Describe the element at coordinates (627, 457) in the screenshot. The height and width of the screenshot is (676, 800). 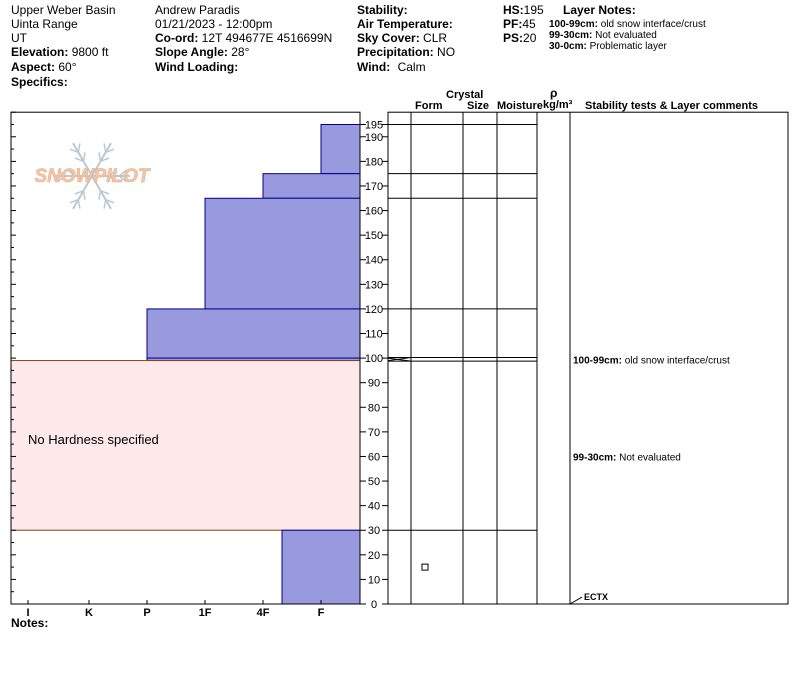
I see `layer-comment: 99-30cm: Not evaluated` at that location.